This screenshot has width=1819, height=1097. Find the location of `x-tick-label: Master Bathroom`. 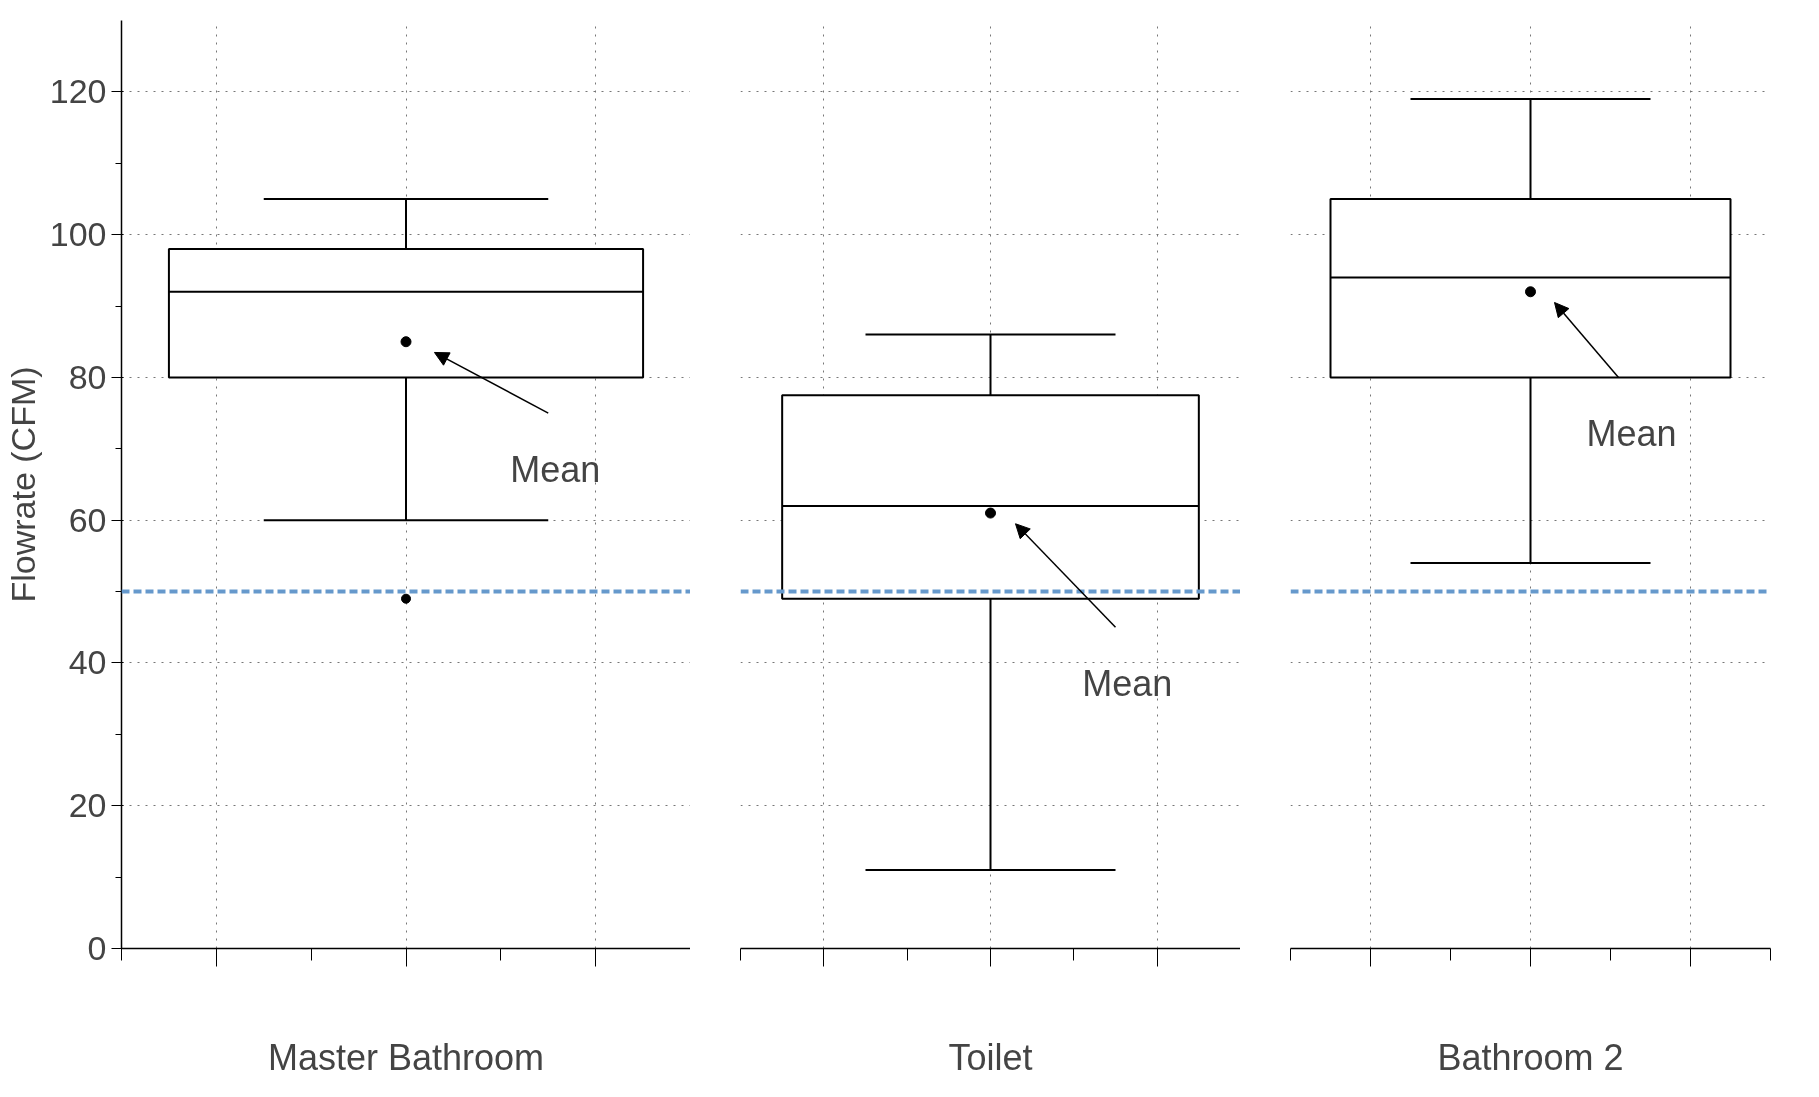

x-tick-label: Master Bathroom is located at coordinates (406, 1057).